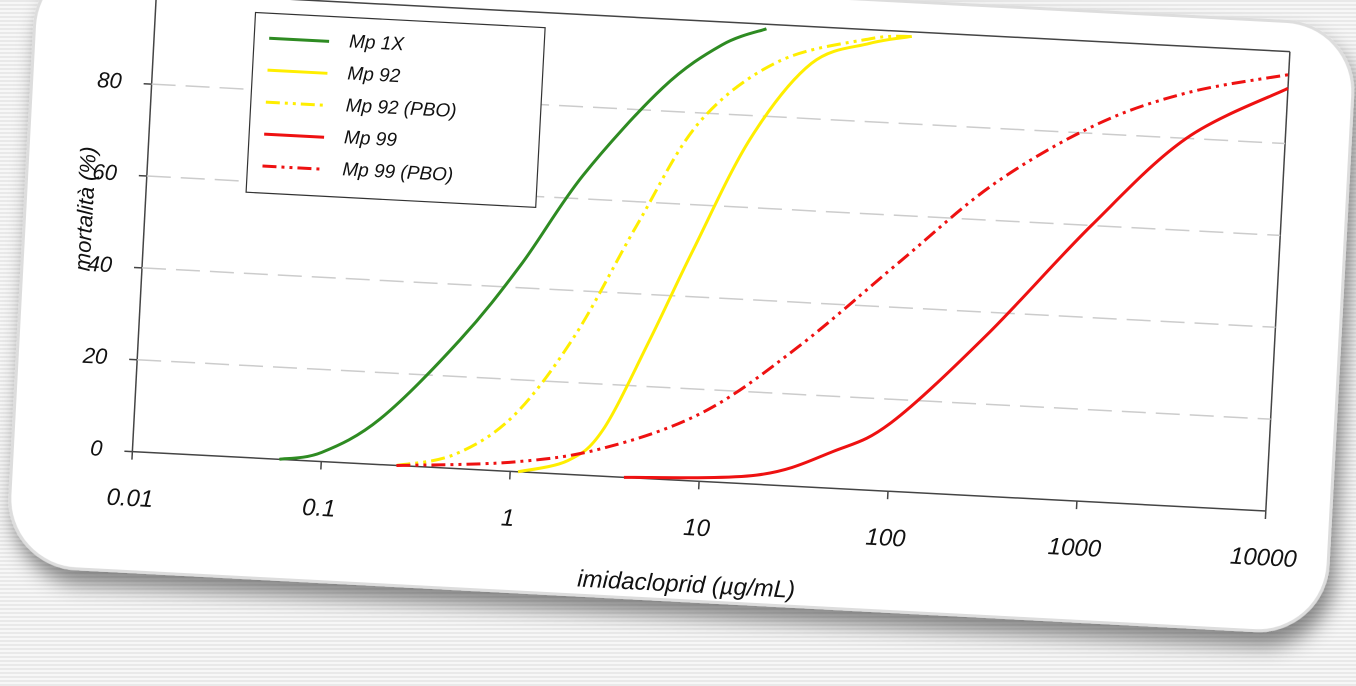 Image resolution: width=1356 pixels, height=686 pixels. I want to click on y-tick-label: 40, so click(100, 264).